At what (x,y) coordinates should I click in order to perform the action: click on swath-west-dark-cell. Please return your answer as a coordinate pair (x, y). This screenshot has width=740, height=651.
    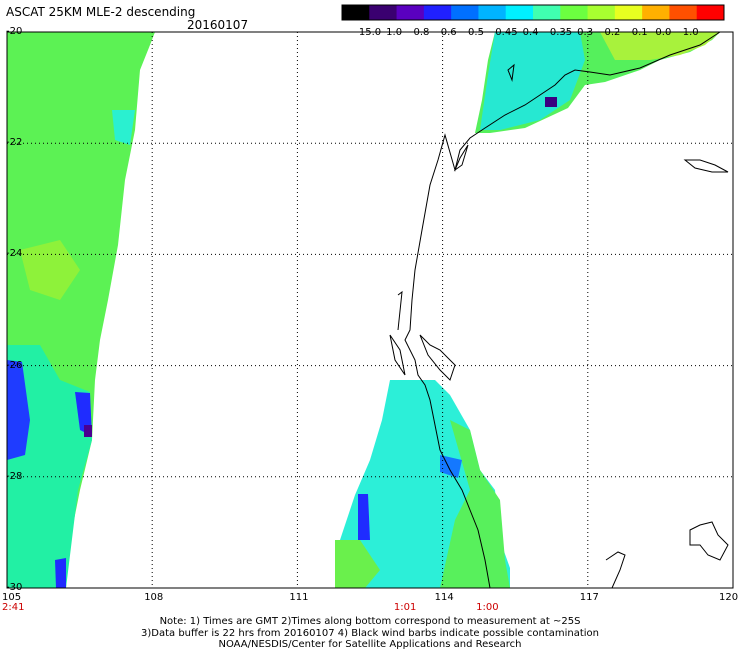
    Looking at the image, I should click on (88, 431).